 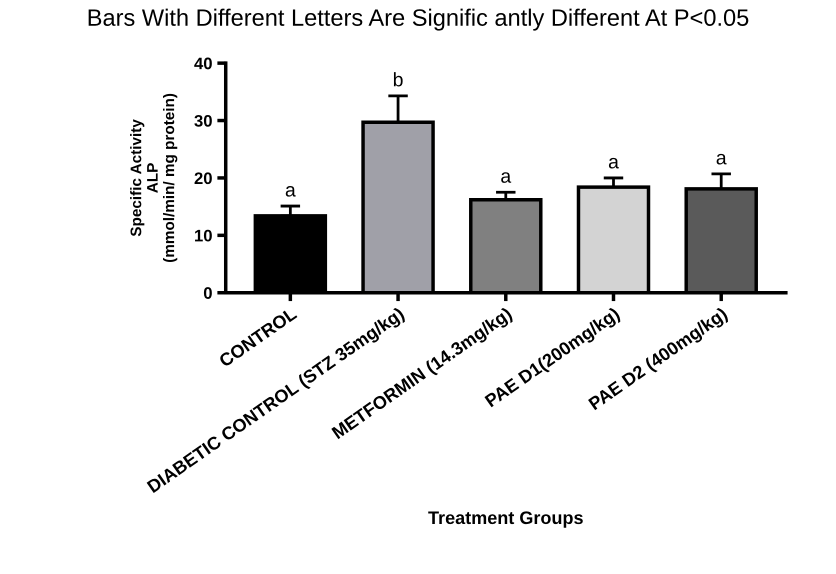 What do you see at coordinates (208, 293) in the screenshot?
I see `y-tick-label: 0` at bounding box center [208, 293].